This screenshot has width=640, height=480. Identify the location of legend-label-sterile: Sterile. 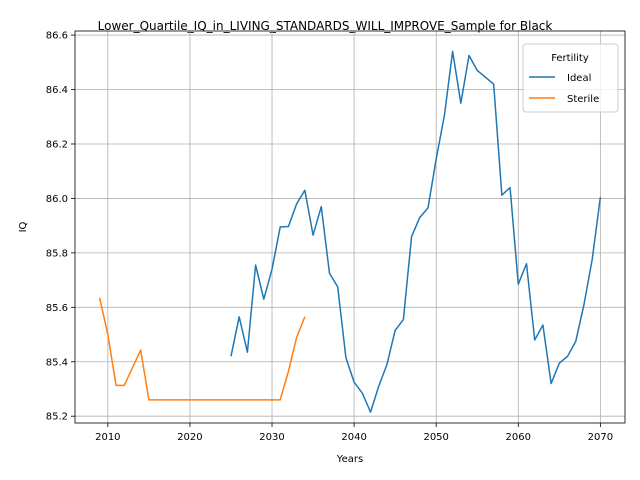
(583, 99).